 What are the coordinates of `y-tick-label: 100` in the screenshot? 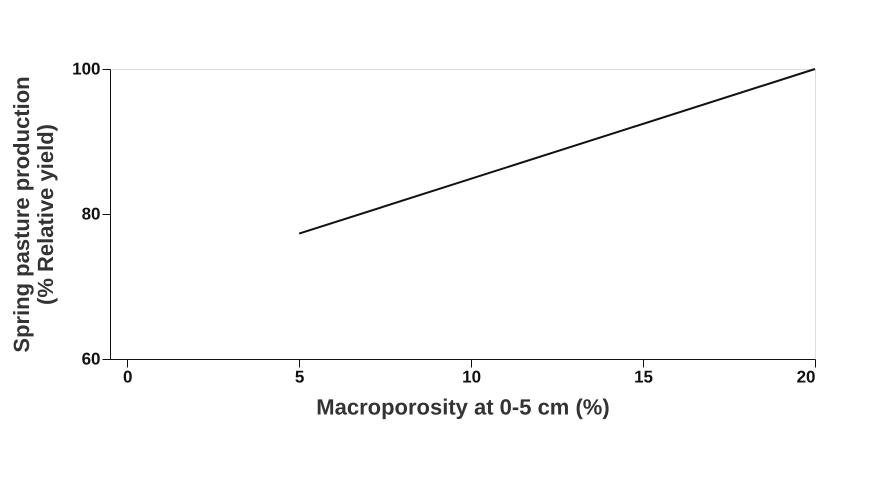 It's located at (86, 69).